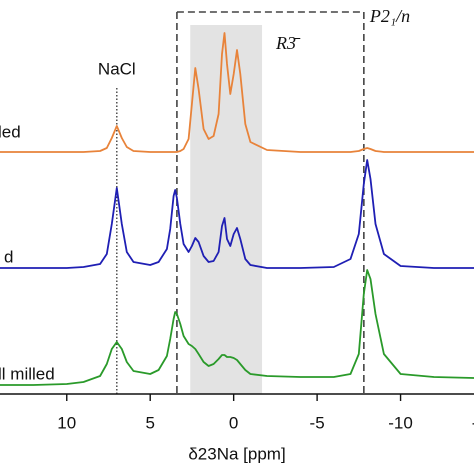  Describe the element at coordinates (117, 68) in the screenshot. I see `marker-label: NaCl` at that location.